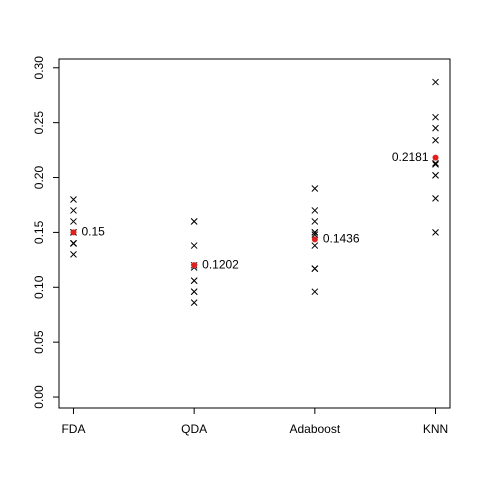 Image resolution: width=480 pixels, height=480 pixels. Describe the element at coordinates (39, 342) in the screenshot. I see `y-tick-label: 0.05` at that location.